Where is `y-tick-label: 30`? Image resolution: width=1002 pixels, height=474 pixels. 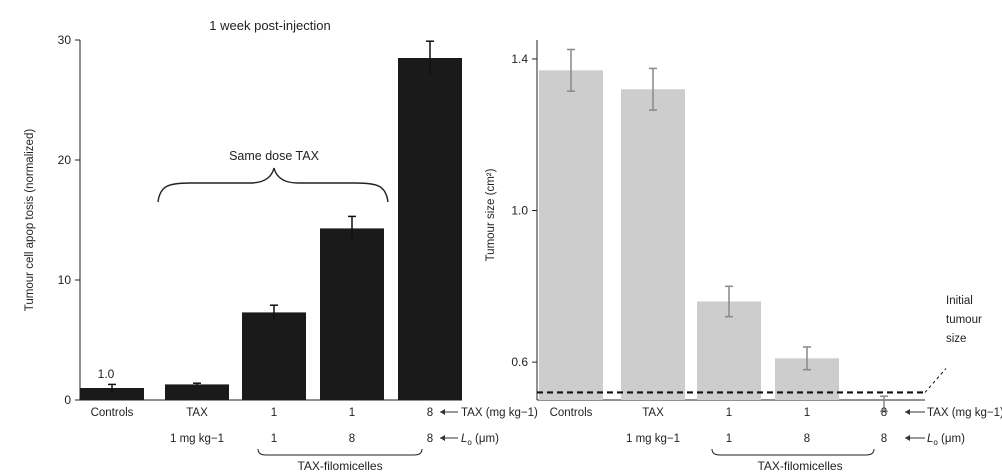
y-tick-label: 30 is located at coordinates (65, 40).